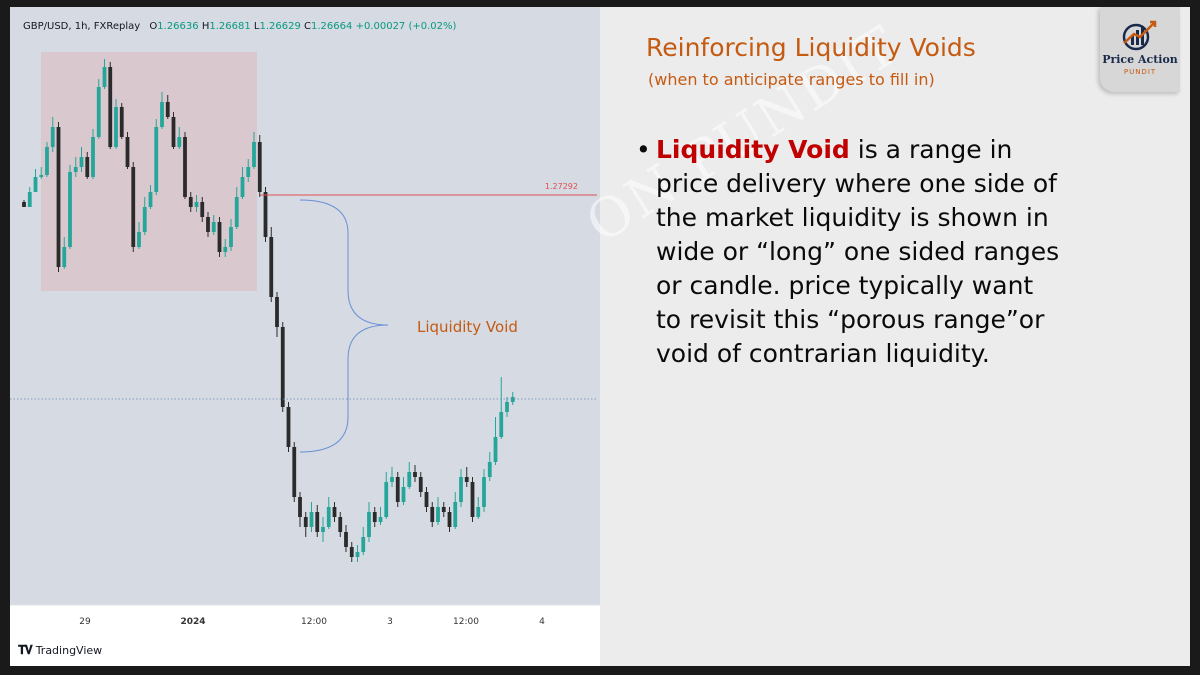 Image resolution: width=1200 pixels, height=675 pixels. I want to click on x-tick-4: 4, so click(542, 622).